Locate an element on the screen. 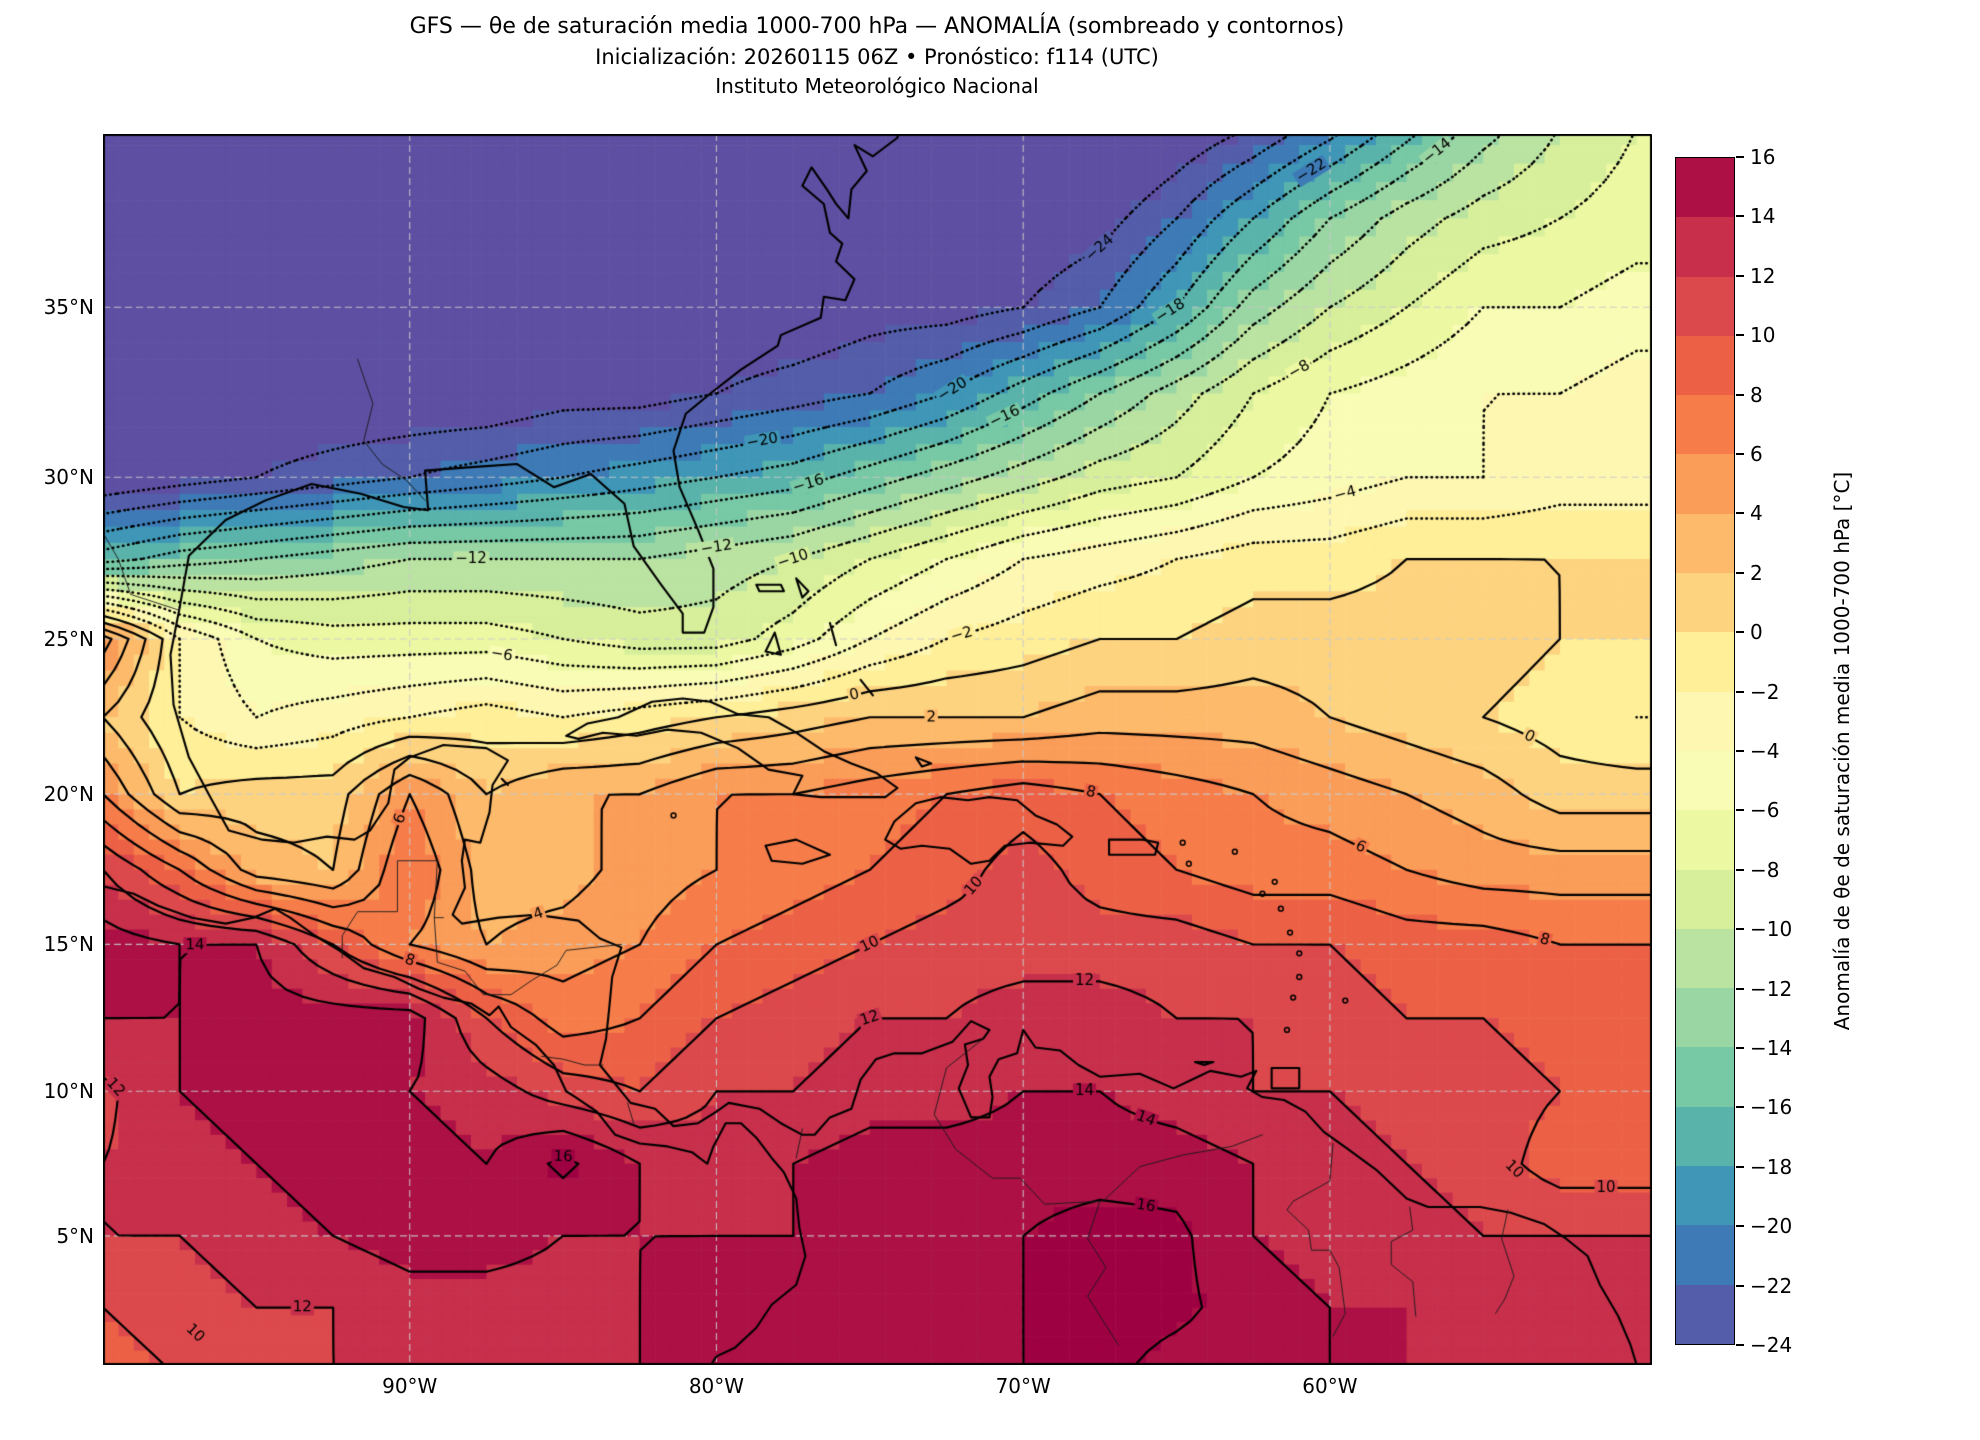 This screenshot has width=1980, height=1440. colorbar-tick-label: 4 is located at coordinates (1756, 513).